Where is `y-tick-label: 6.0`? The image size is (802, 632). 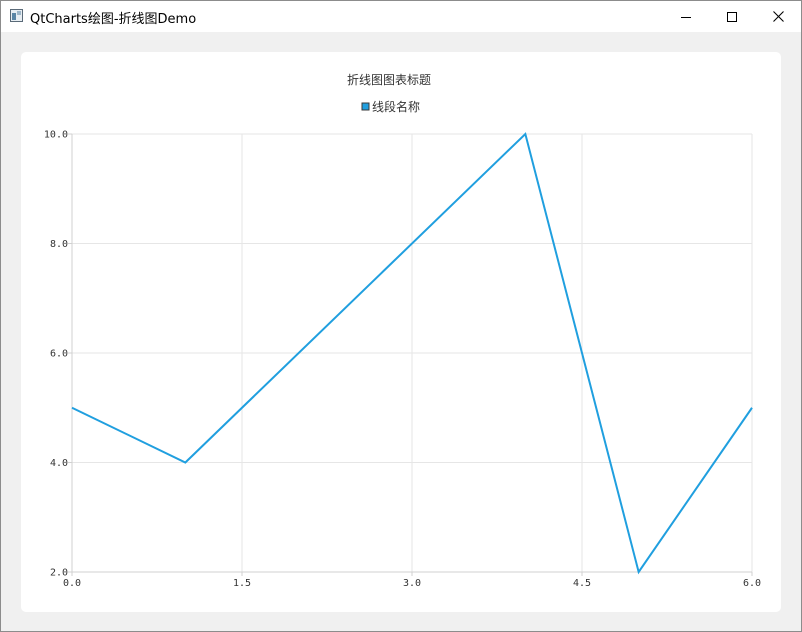 y-tick-label: 6.0 is located at coordinates (59, 354).